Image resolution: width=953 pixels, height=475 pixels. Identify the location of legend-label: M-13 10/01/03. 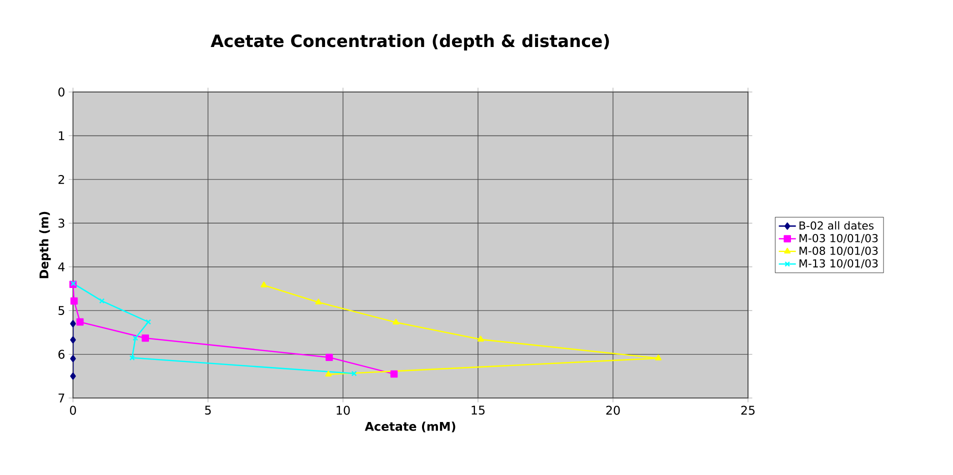
(839, 263).